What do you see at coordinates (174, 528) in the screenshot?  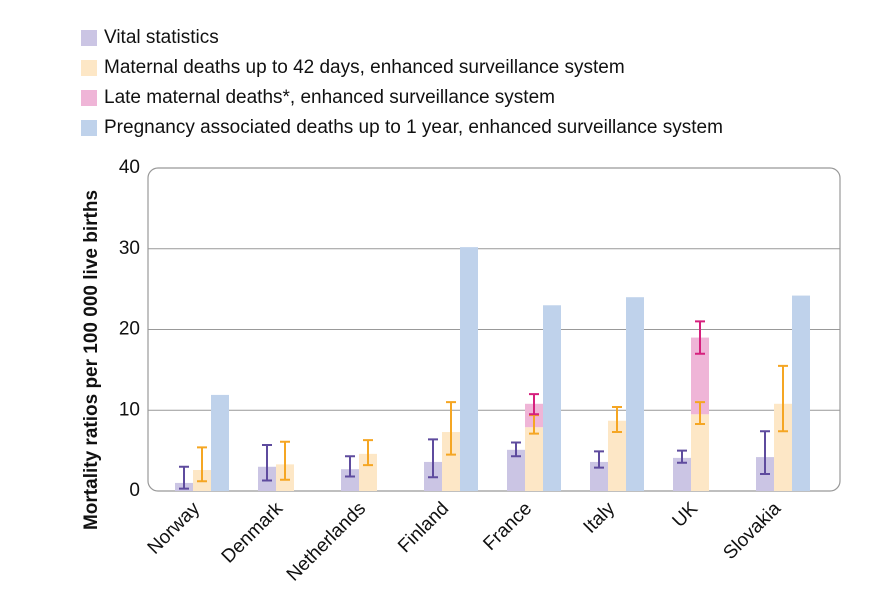 I see `x-tick-label: Norway` at bounding box center [174, 528].